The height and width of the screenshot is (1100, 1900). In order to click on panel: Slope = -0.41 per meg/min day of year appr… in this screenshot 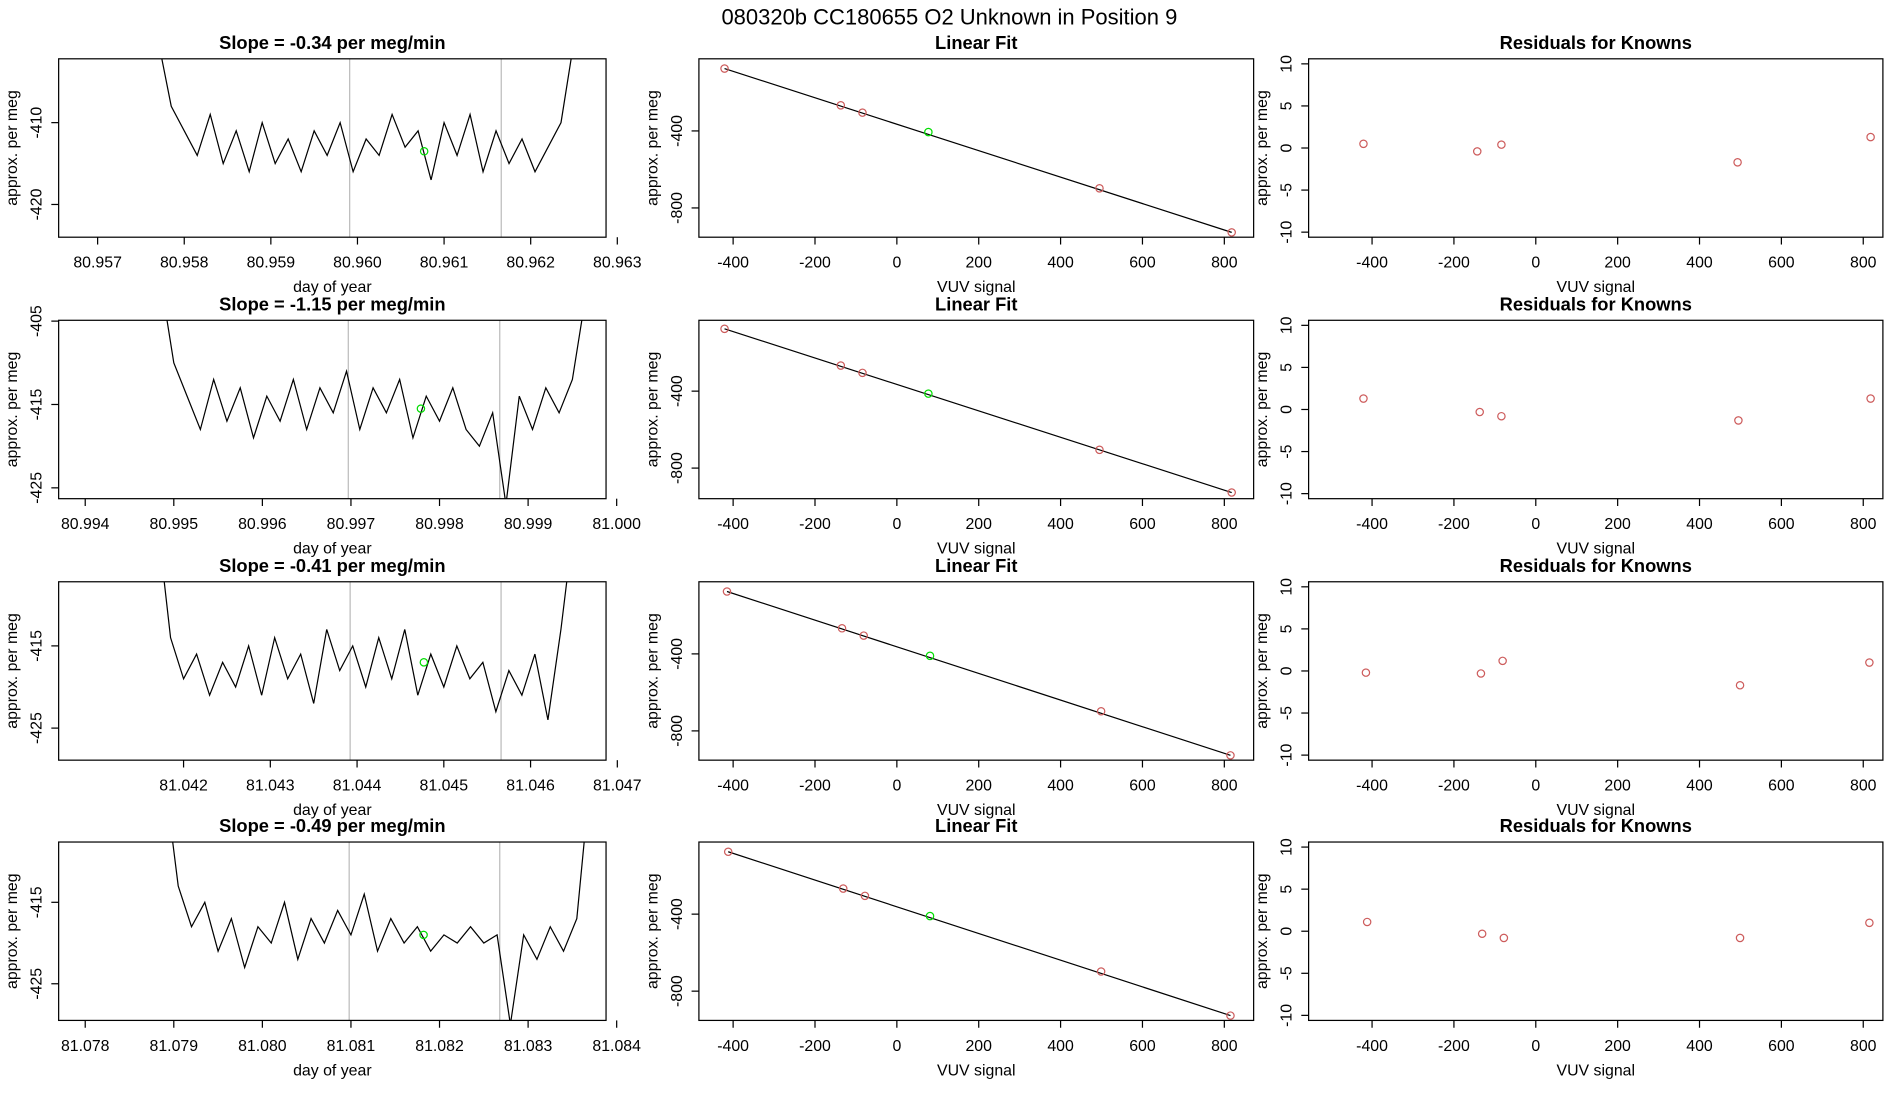, I will do `click(323, 687)`.